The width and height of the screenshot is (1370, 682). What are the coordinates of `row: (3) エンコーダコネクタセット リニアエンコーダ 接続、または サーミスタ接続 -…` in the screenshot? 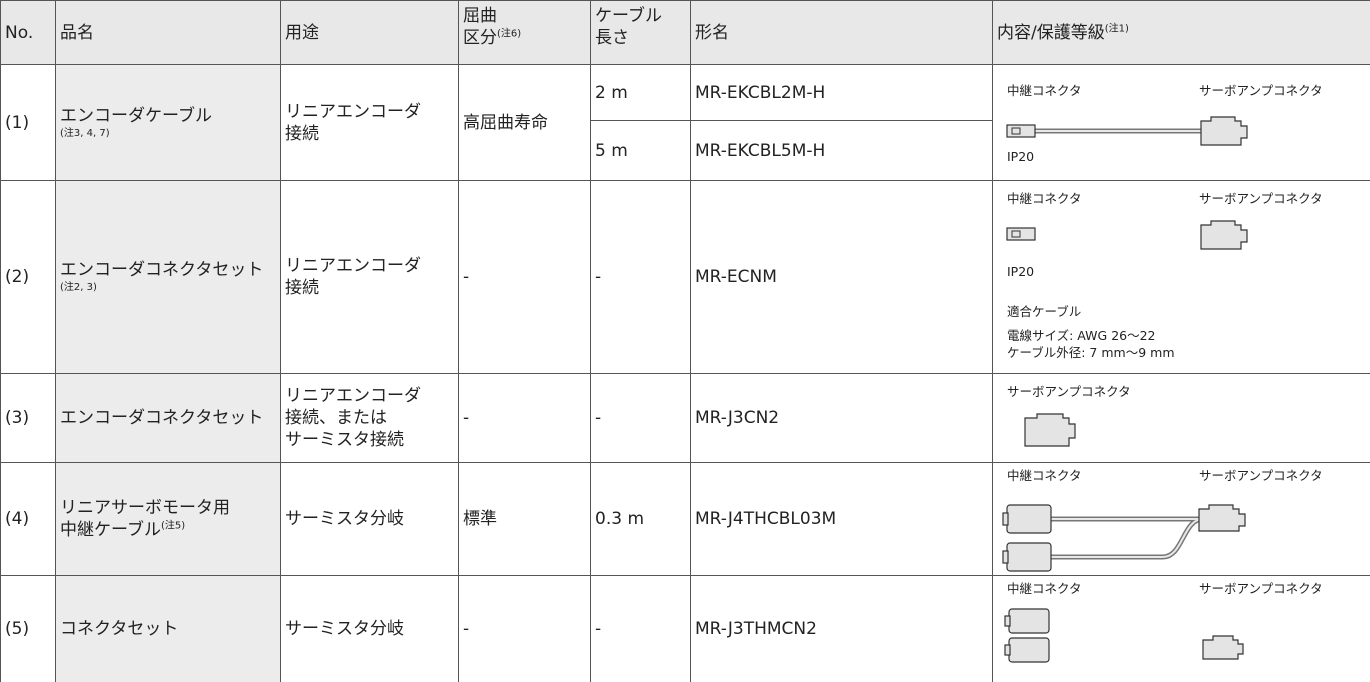 It's located at (685, 418).